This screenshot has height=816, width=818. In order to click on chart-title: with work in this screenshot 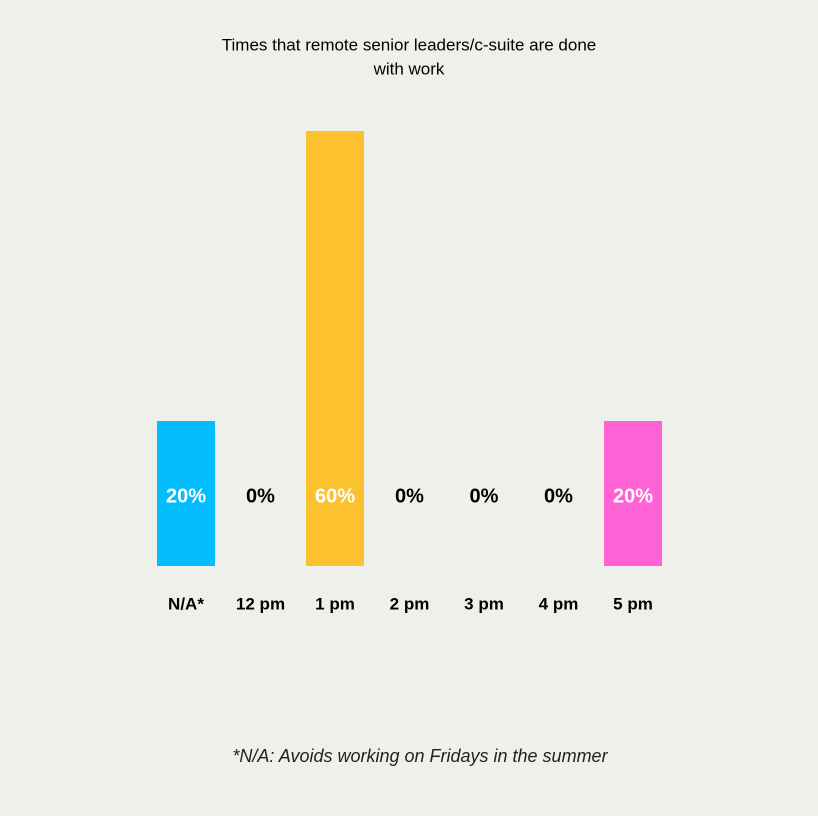, I will do `click(409, 68)`.